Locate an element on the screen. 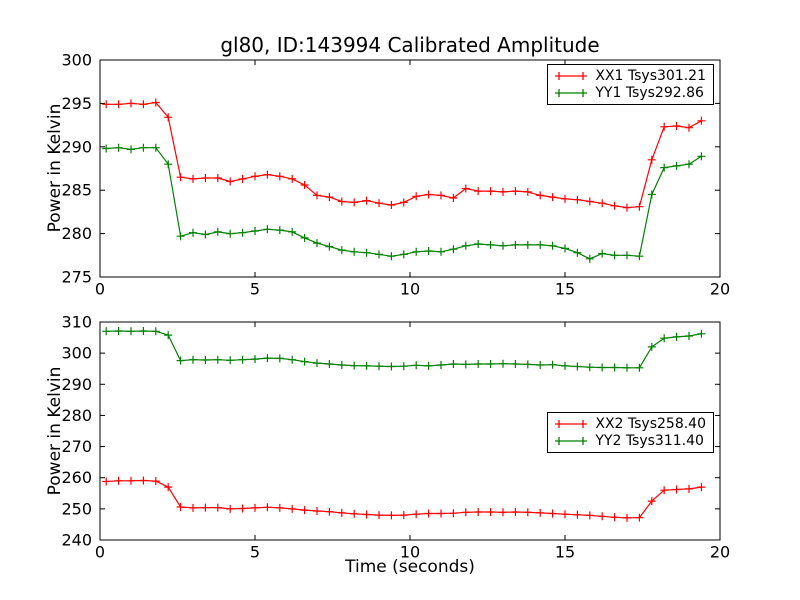  y-tick-label: 250 is located at coordinates (76, 508).